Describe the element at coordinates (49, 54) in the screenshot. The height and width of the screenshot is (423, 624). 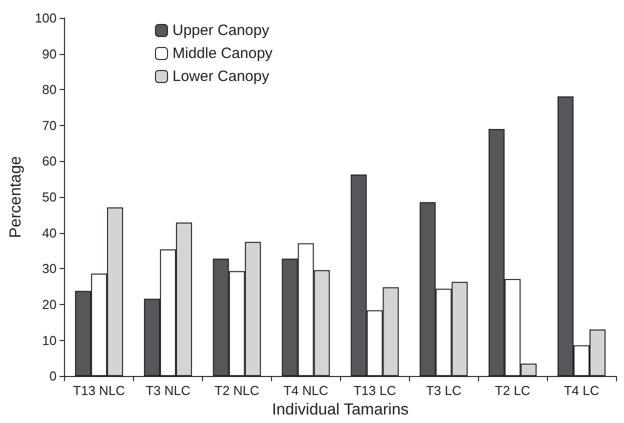
I see `y-tick-label: 90` at that location.